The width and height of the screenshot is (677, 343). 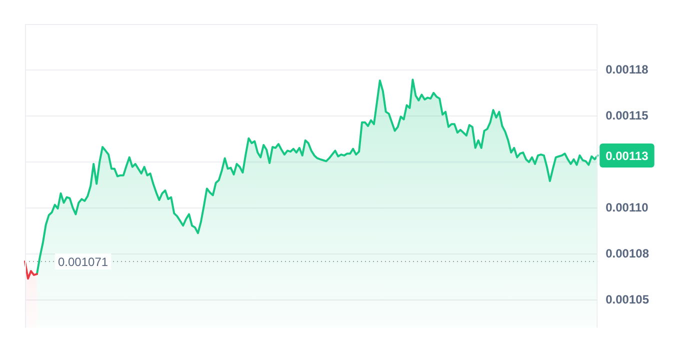 I want to click on ref-line-label: 0.001071, so click(x=83, y=261).